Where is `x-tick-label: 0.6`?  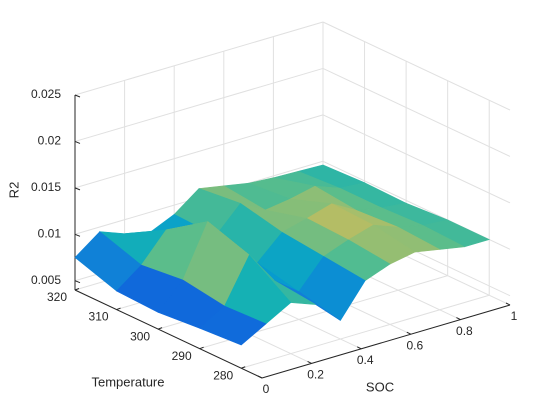
x-tick-label: 0.6 is located at coordinates (414, 345).